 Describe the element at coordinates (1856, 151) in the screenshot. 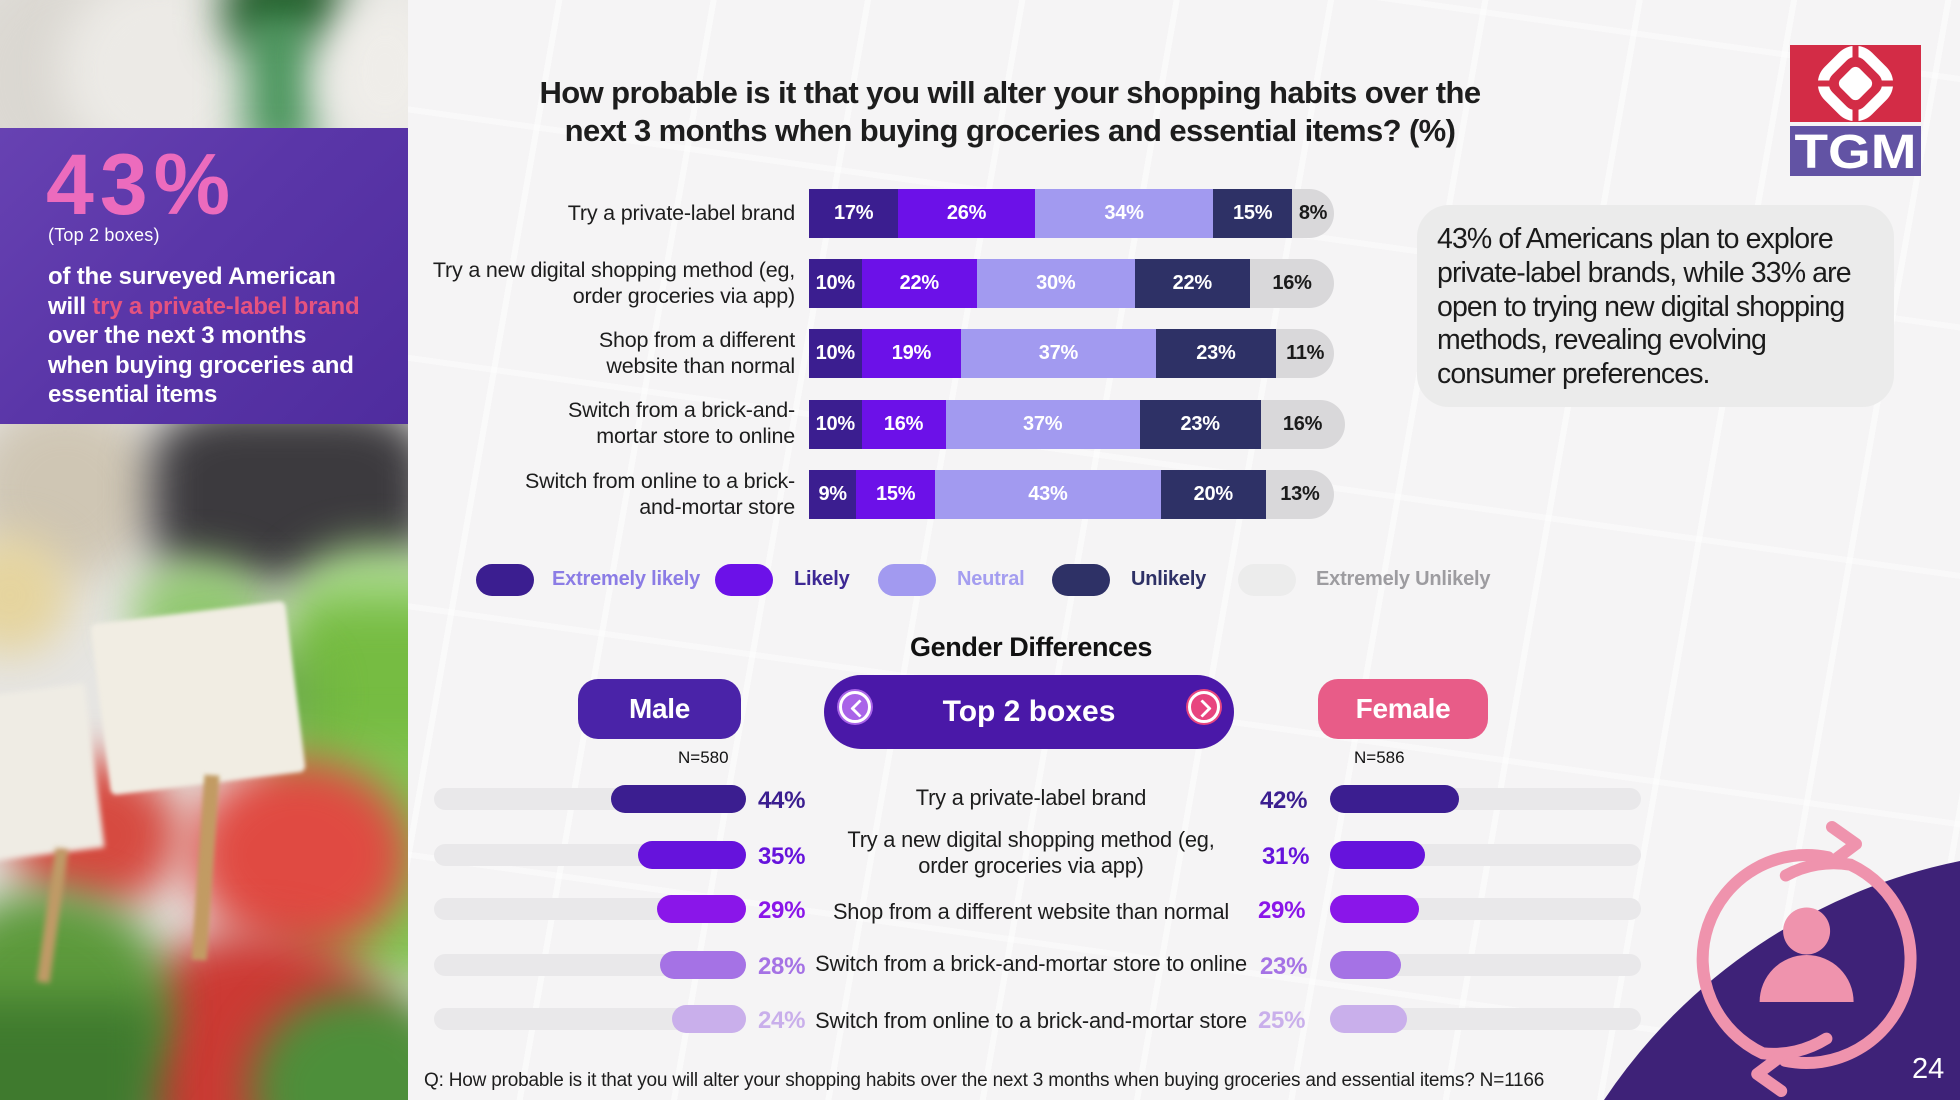

I see `svg-text: TGM` at that location.